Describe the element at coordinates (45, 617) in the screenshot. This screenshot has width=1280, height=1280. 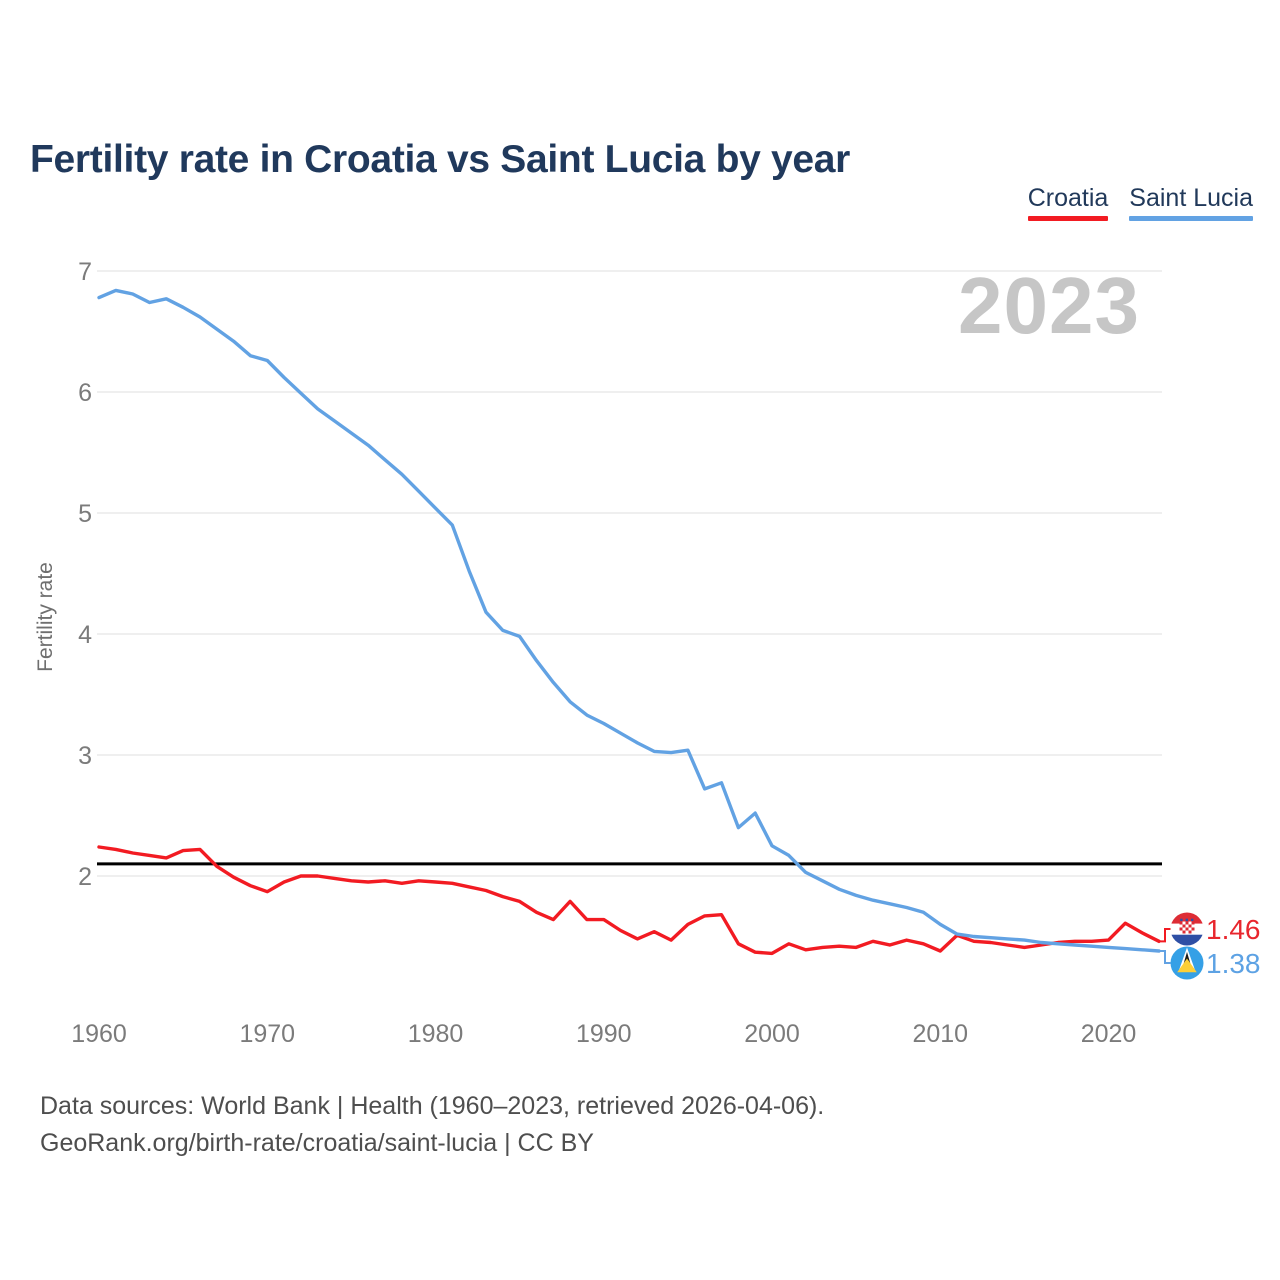
I see `y-axis-label: Fertility rate` at that location.